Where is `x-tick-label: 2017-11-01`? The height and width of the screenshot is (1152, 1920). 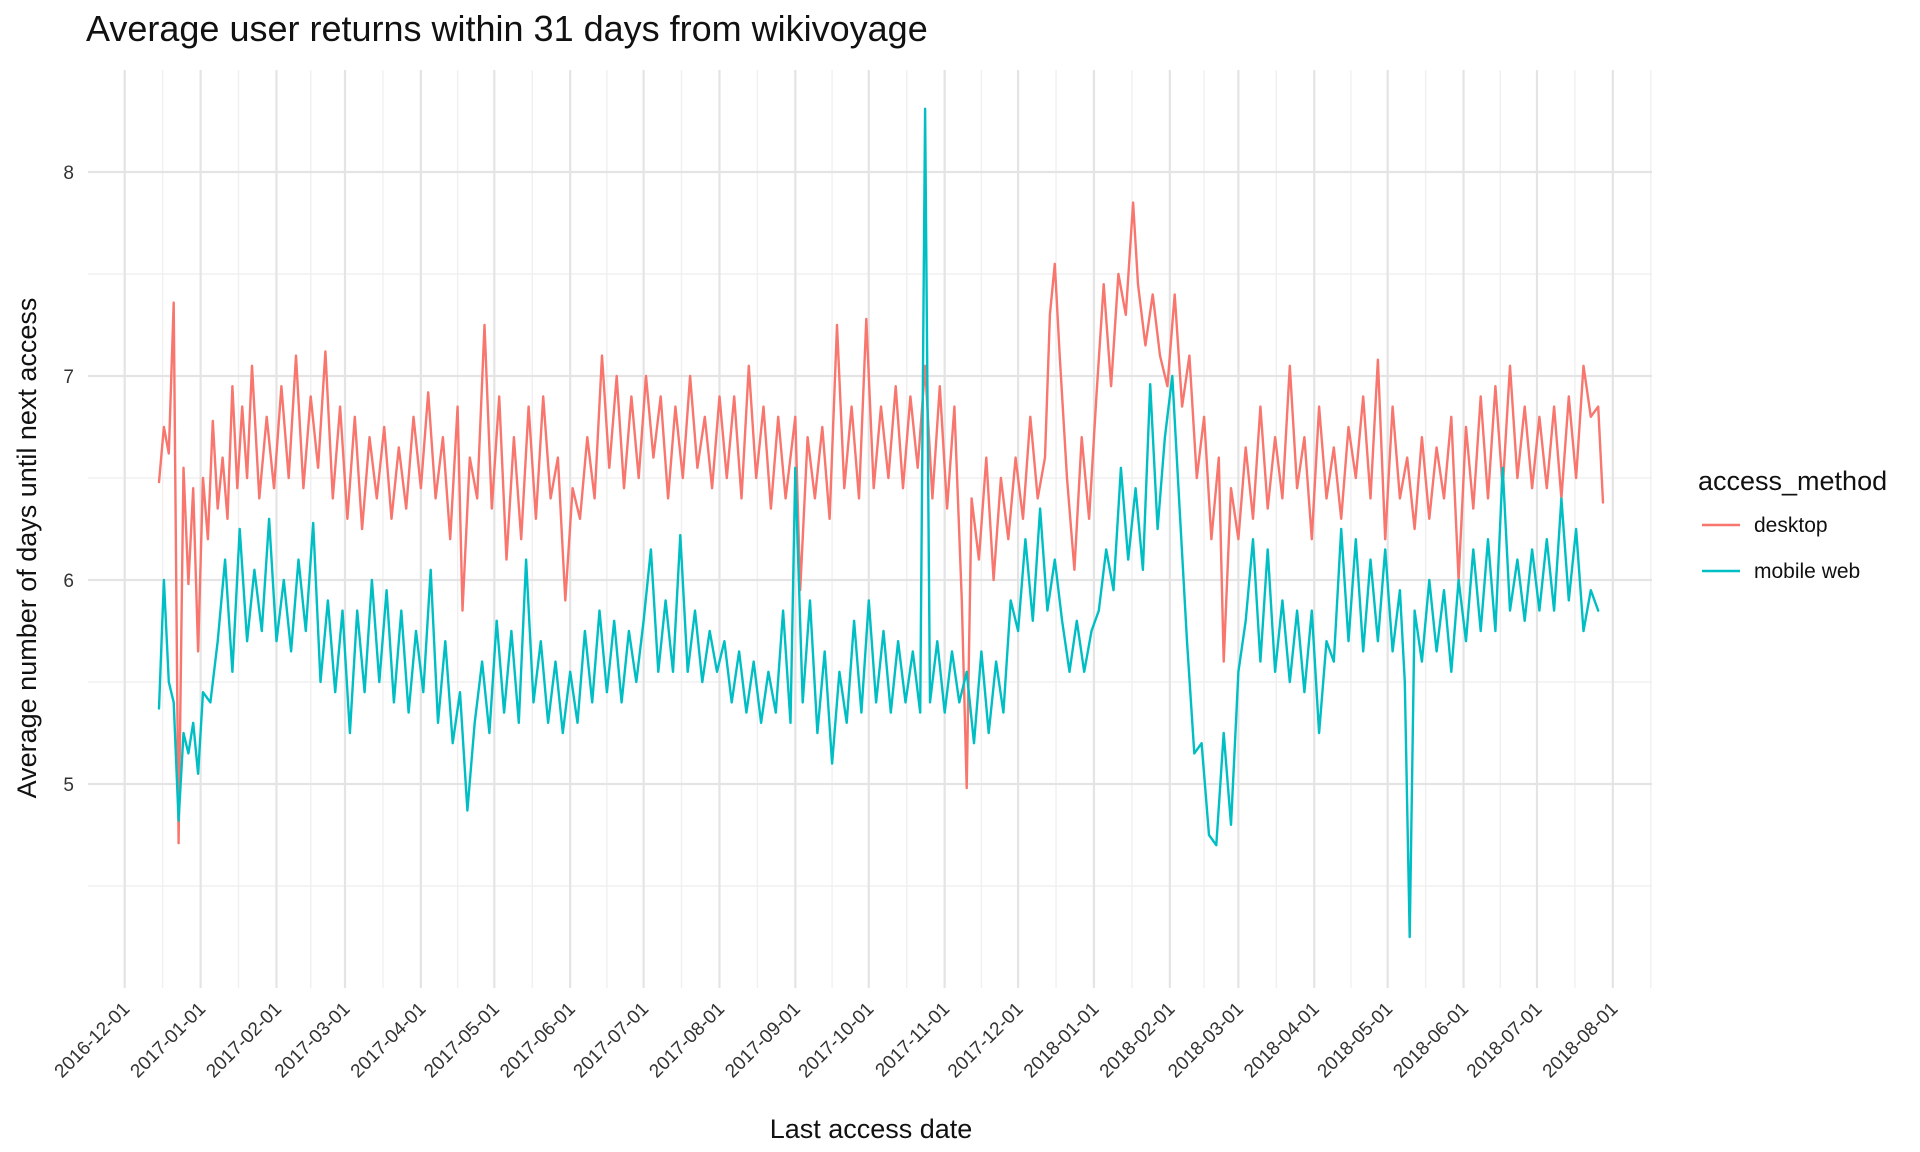
x-tick-label: 2017-11-01 is located at coordinates (913, 1040).